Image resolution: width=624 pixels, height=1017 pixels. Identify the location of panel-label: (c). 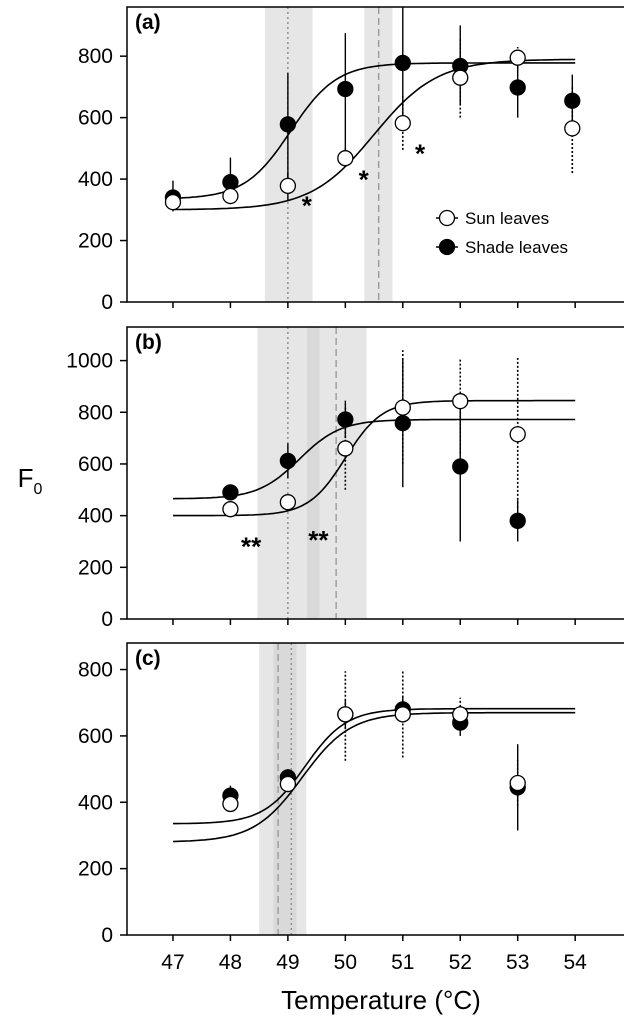
(148, 658).